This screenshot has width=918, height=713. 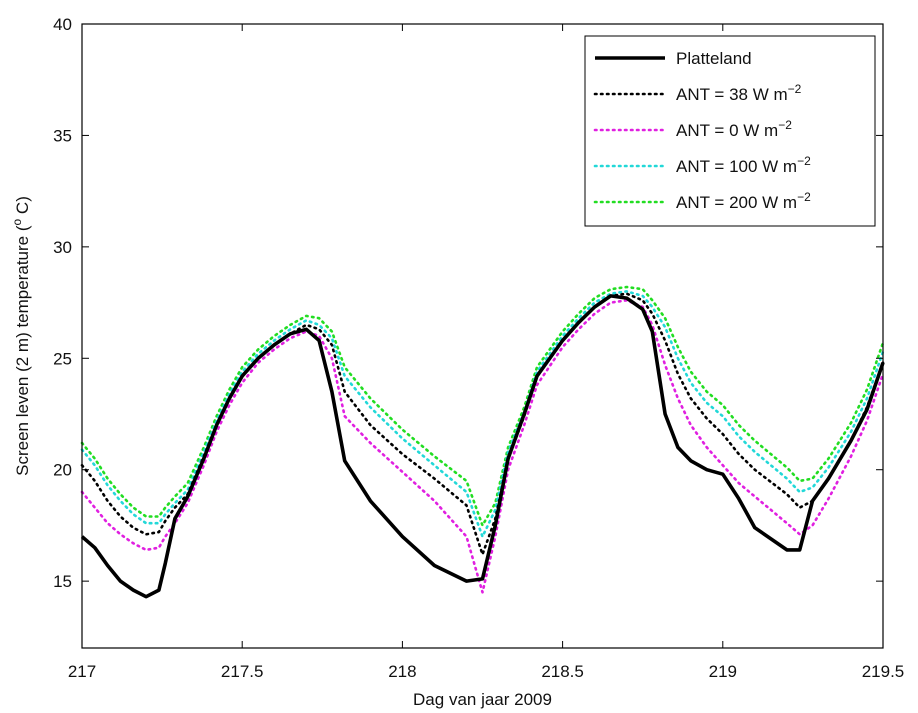 What do you see at coordinates (22, 350) in the screenshot?
I see `y-axis-label-main: Screen leven (2 m) temperature (` at bounding box center [22, 350].